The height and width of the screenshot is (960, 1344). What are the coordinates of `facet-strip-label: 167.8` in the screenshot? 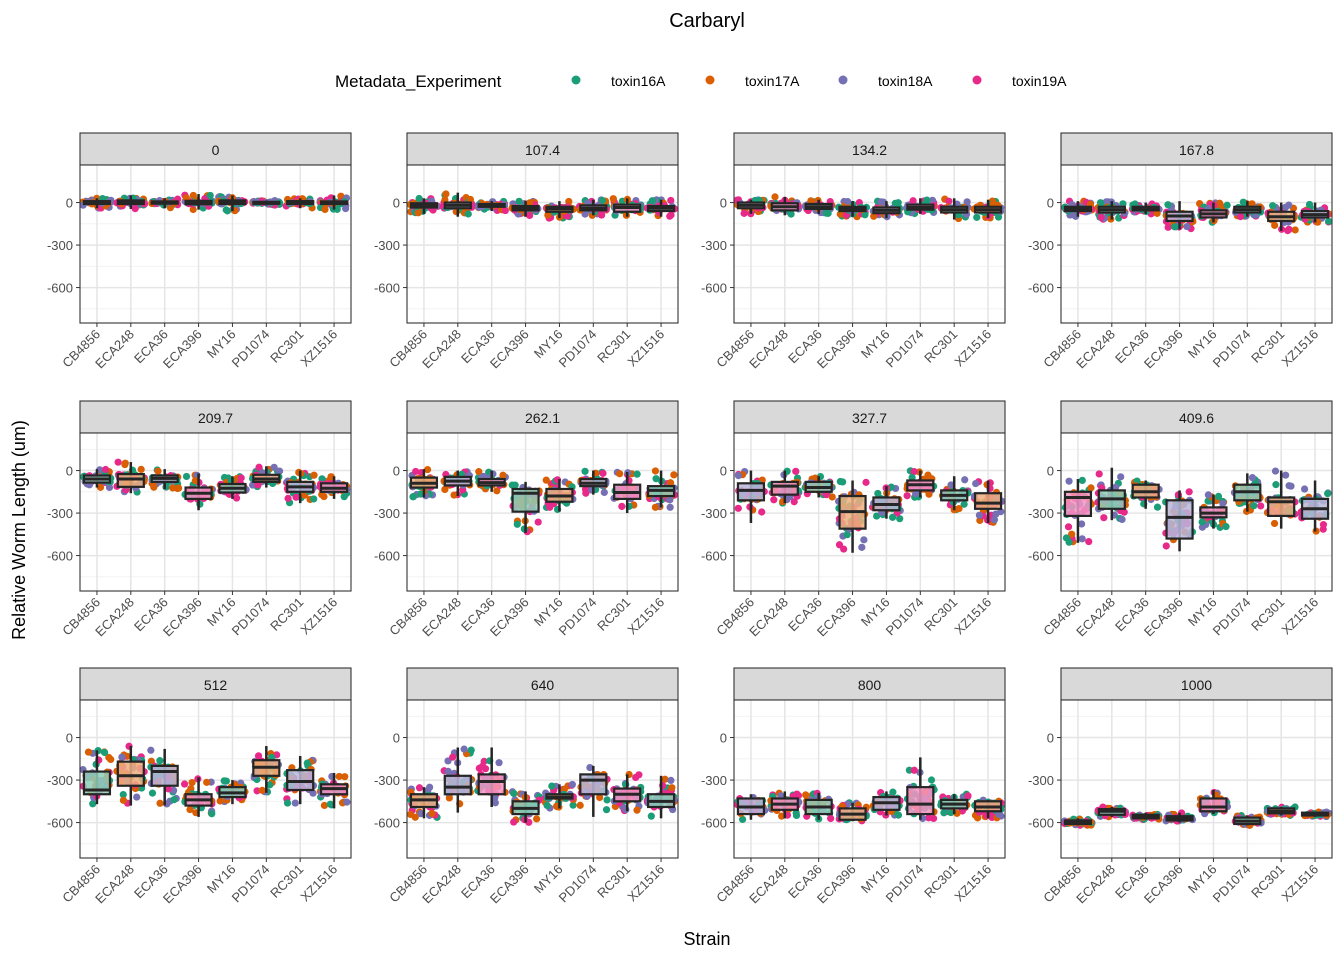 It's located at (1196, 150).